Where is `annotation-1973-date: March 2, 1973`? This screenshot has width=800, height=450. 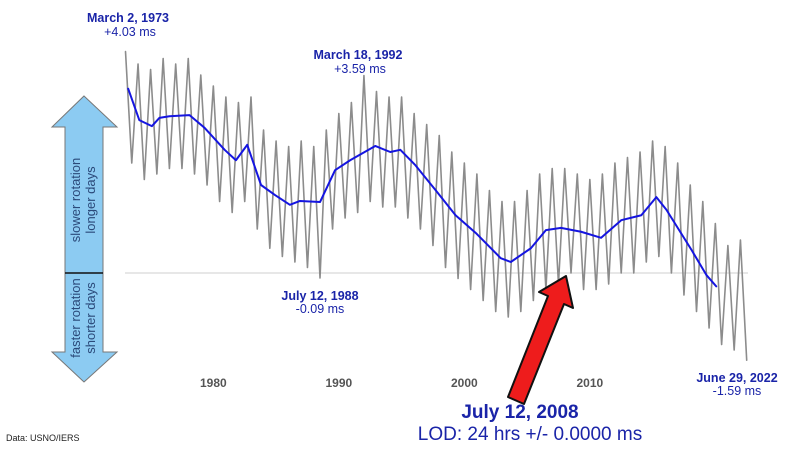 annotation-1973-date: March 2, 1973 is located at coordinates (128, 18).